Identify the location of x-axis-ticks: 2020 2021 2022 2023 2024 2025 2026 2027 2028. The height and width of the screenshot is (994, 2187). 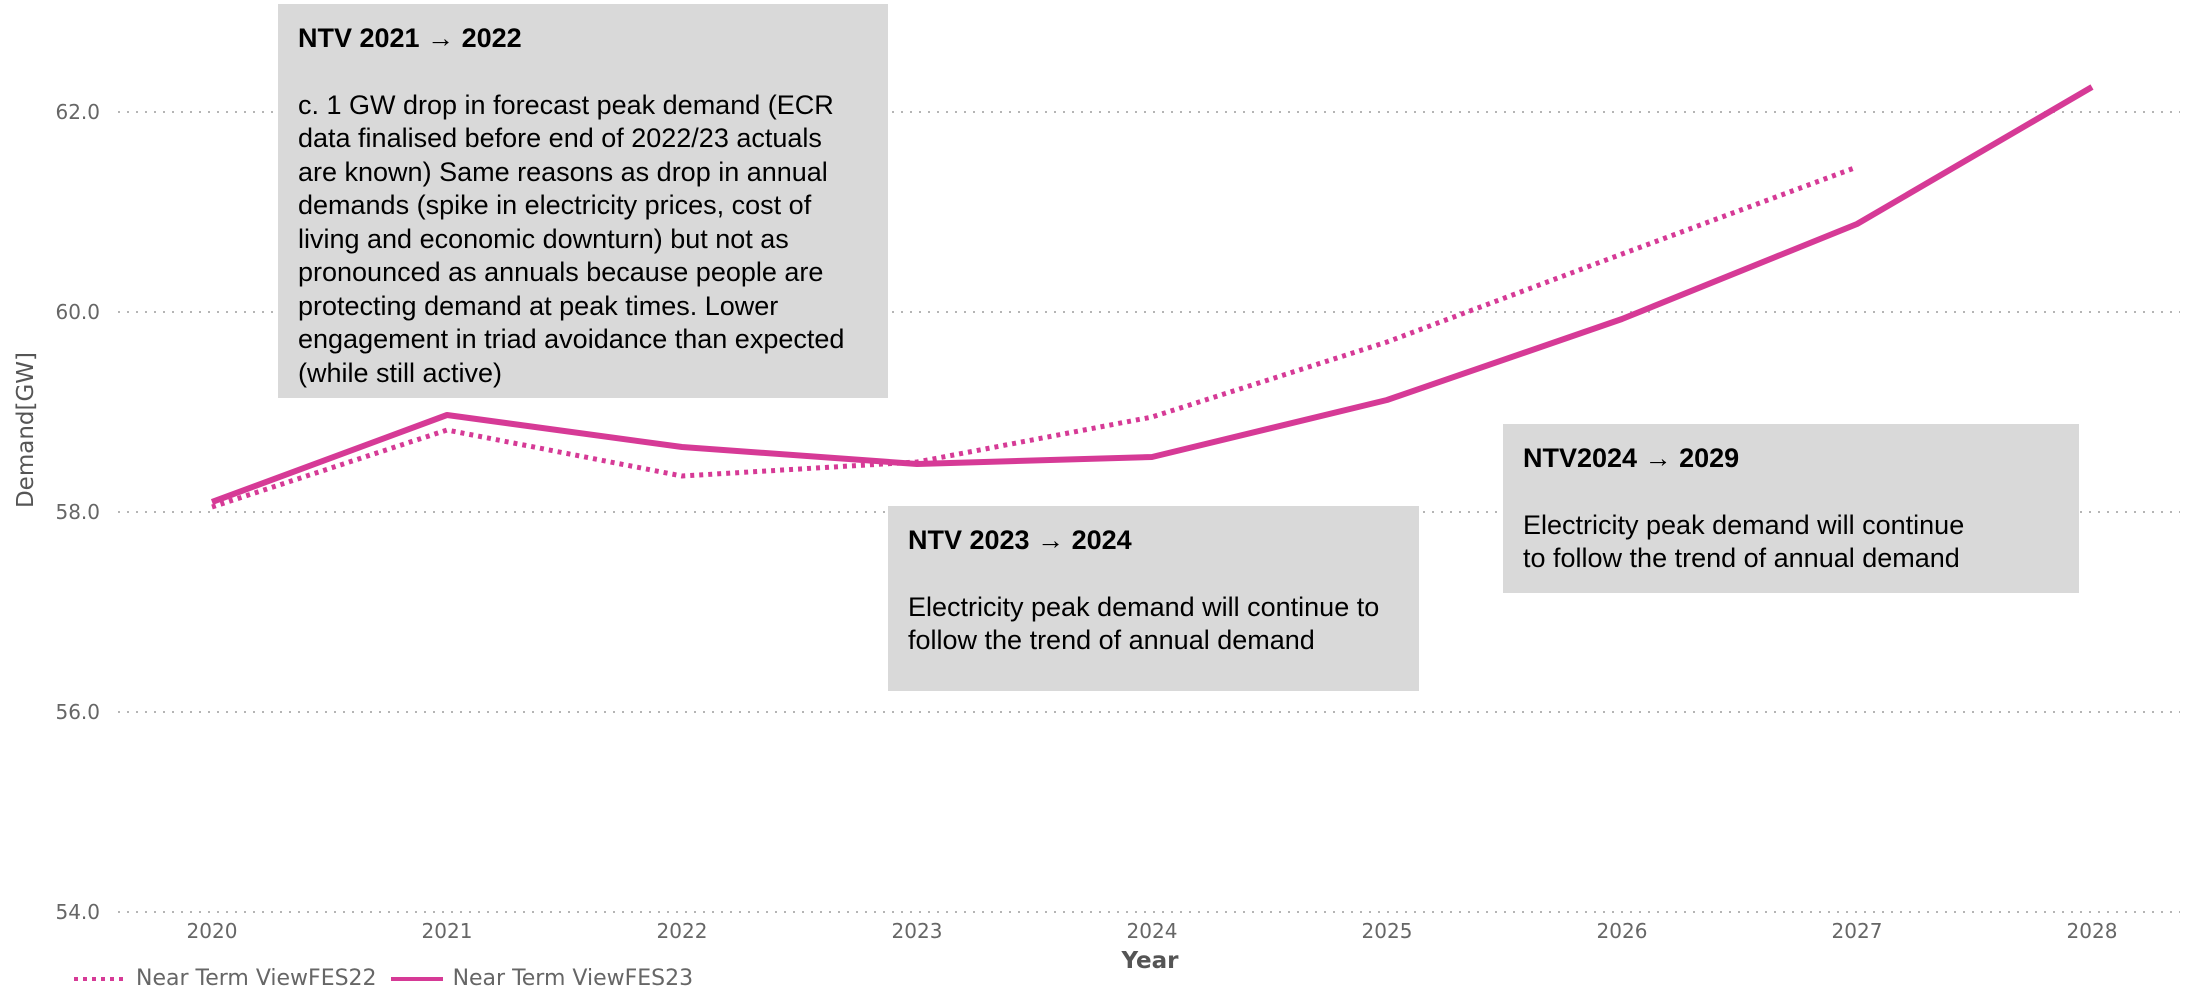
(1152, 931).